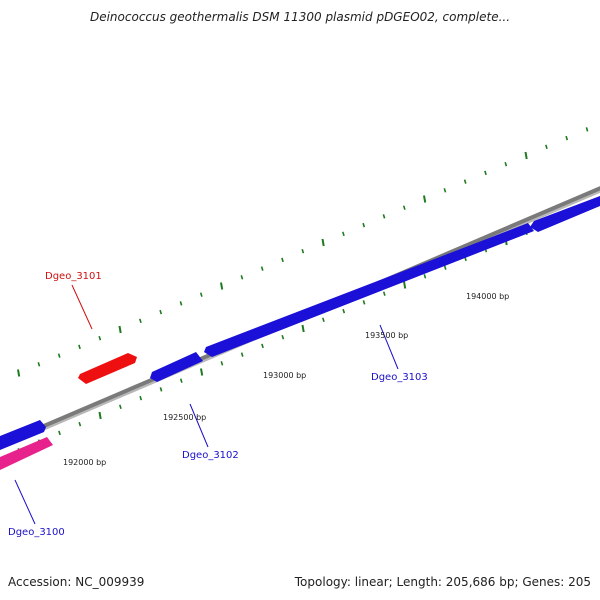  I want to click on scale-label-193000: 193000 bp, so click(284, 375).